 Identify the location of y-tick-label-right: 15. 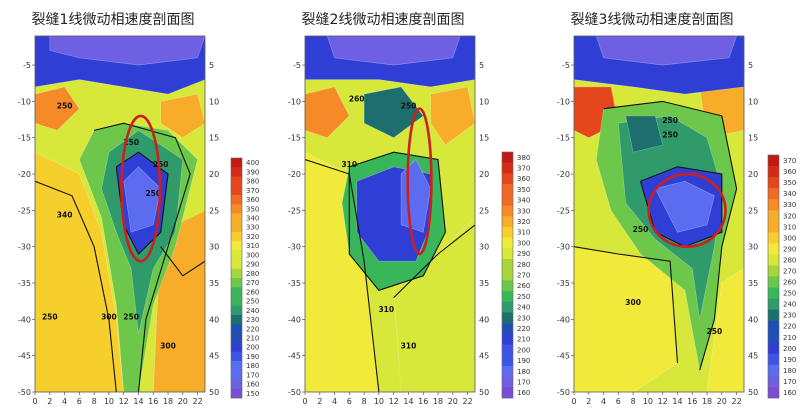
(214, 138).